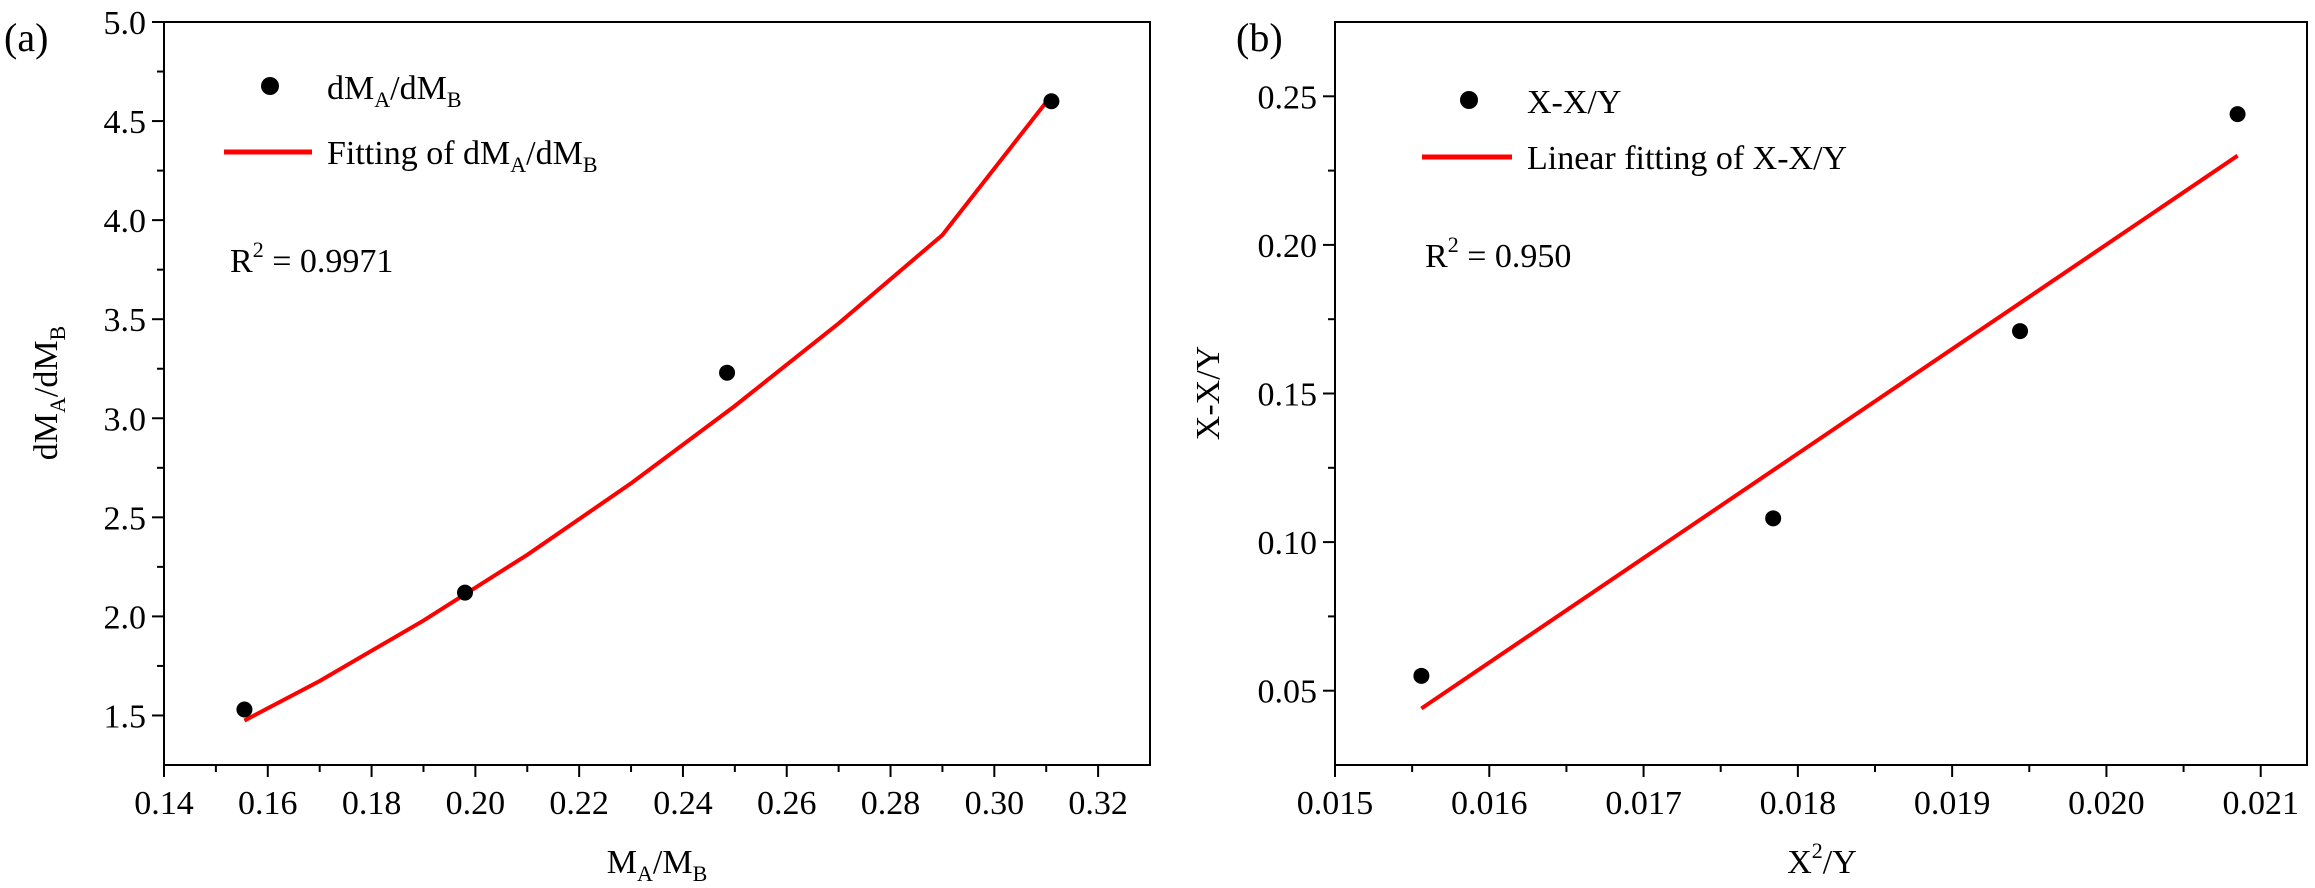 Image resolution: width=2315 pixels, height=888 pixels. What do you see at coordinates (1259, 37) in the screenshot?
I see `chart-b-panel-label: (b)` at bounding box center [1259, 37].